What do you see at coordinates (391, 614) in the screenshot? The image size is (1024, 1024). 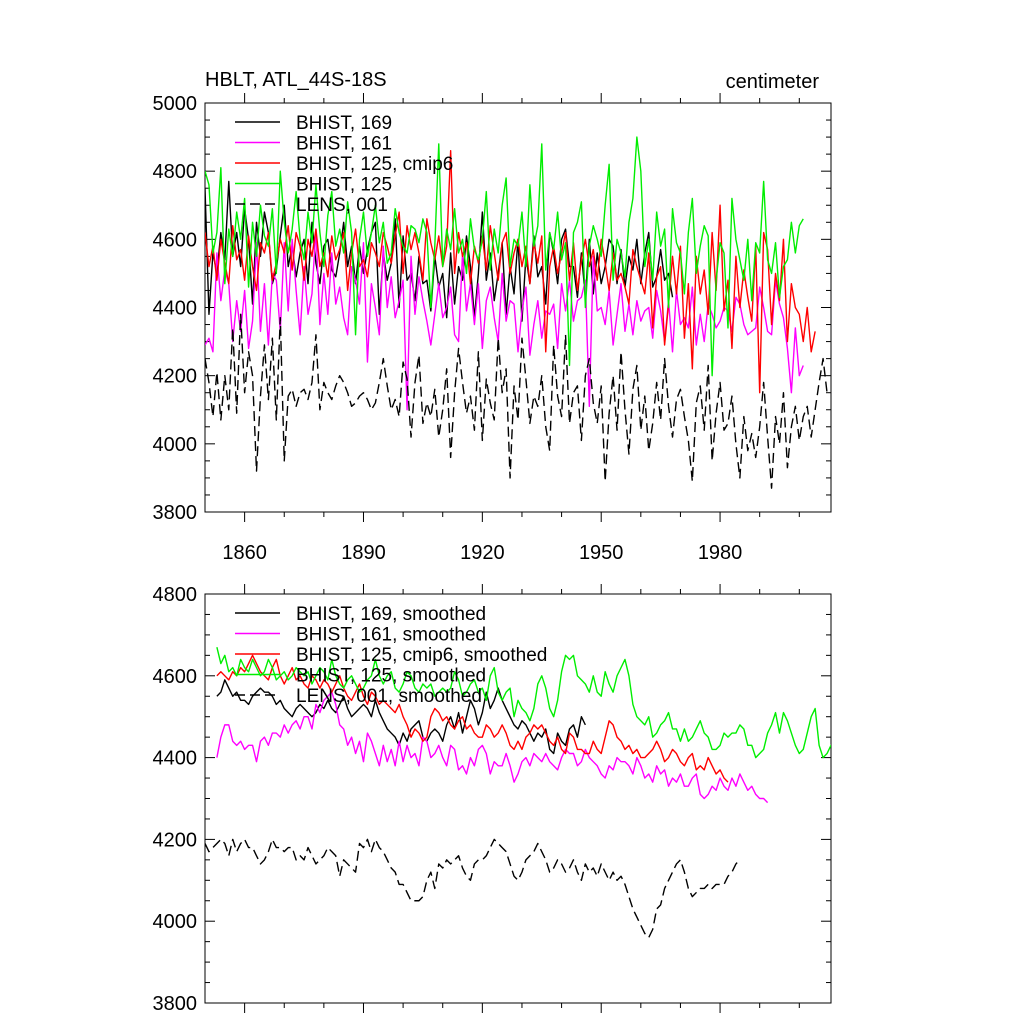 I see `legend-label: BHIST, 169, smoothed` at bounding box center [391, 614].